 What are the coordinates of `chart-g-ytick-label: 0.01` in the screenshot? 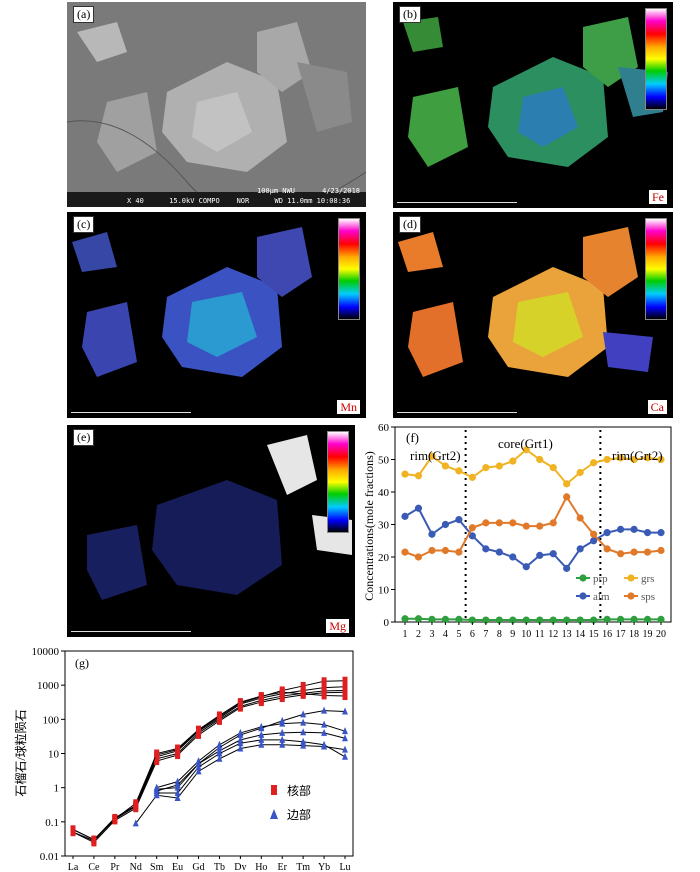 It's located at (49, 857).